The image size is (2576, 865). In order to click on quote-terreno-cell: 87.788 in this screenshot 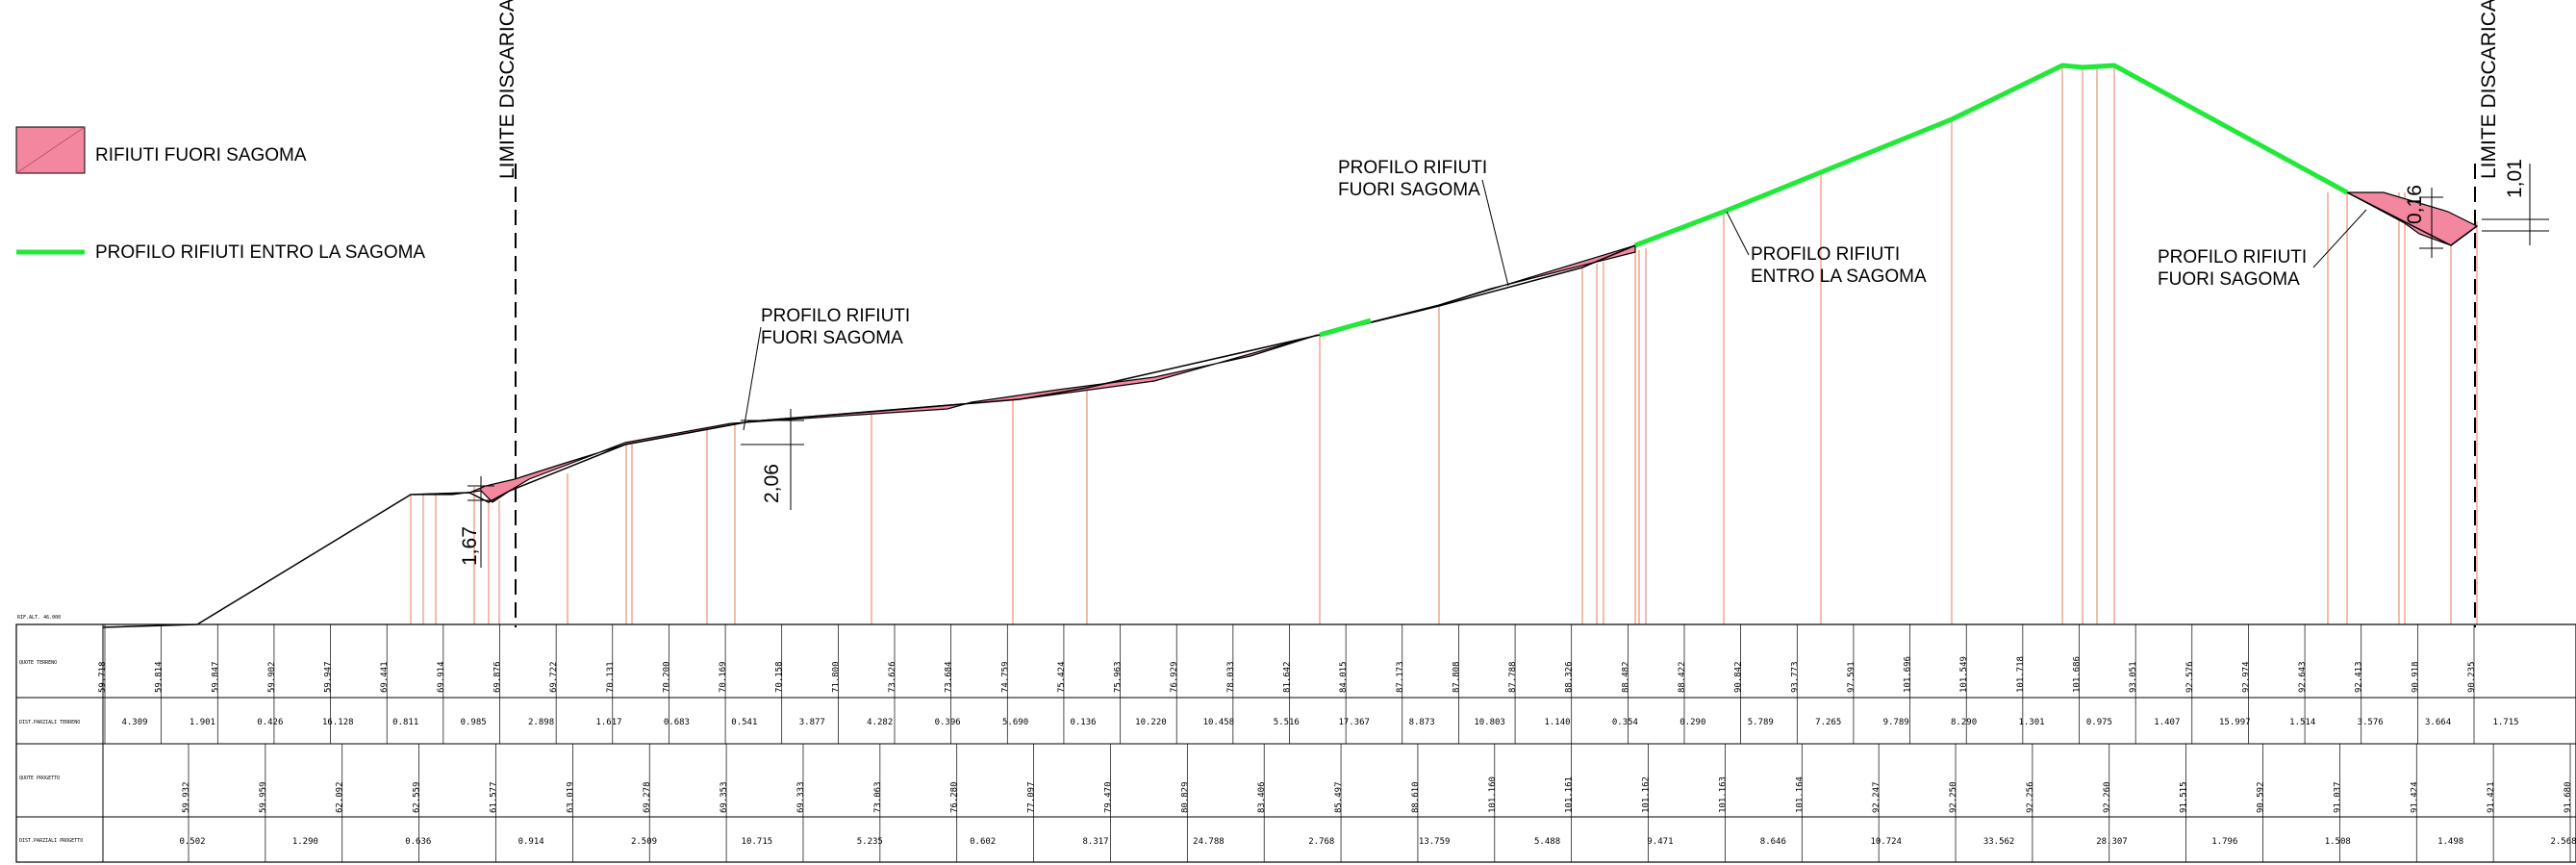, I will do `click(1513, 677)`.